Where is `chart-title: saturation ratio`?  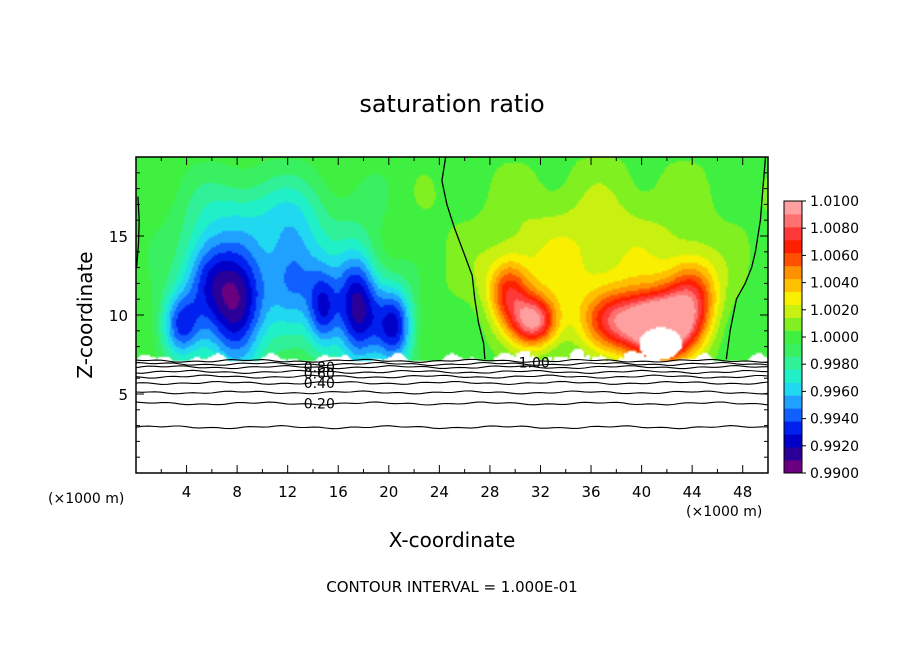 chart-title: saturation ratio is located at coordinates (451, 104).